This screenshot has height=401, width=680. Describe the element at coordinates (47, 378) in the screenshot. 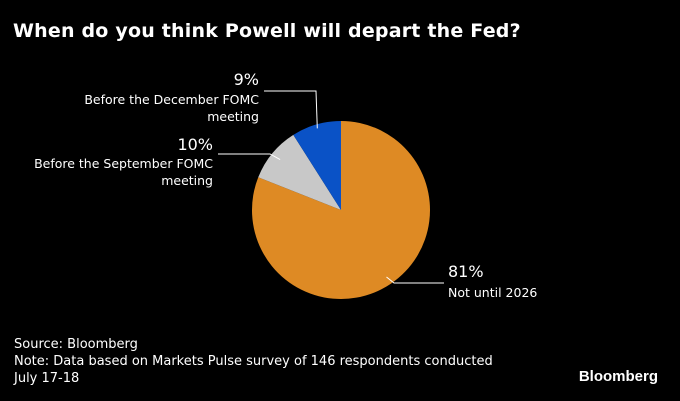

I see `survey-note-line2: July 17-18` at that location.